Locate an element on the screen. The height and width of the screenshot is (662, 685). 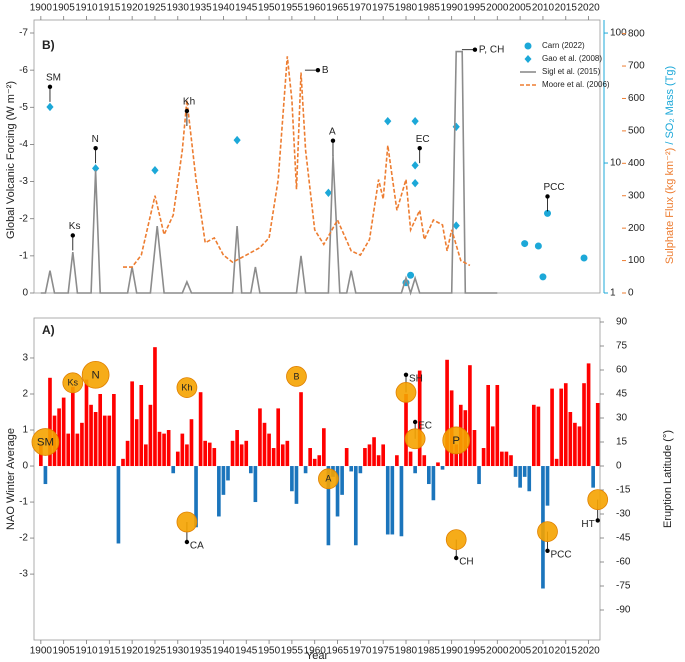
eruption-label: P is located at coordinates (456, 441).